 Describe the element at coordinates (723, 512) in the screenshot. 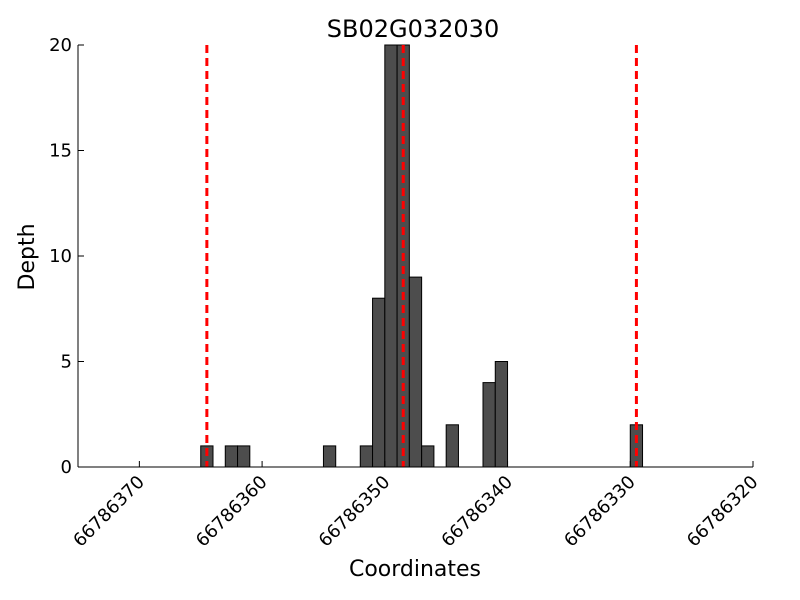

I see `x-tick-label: 66786320` at that location.